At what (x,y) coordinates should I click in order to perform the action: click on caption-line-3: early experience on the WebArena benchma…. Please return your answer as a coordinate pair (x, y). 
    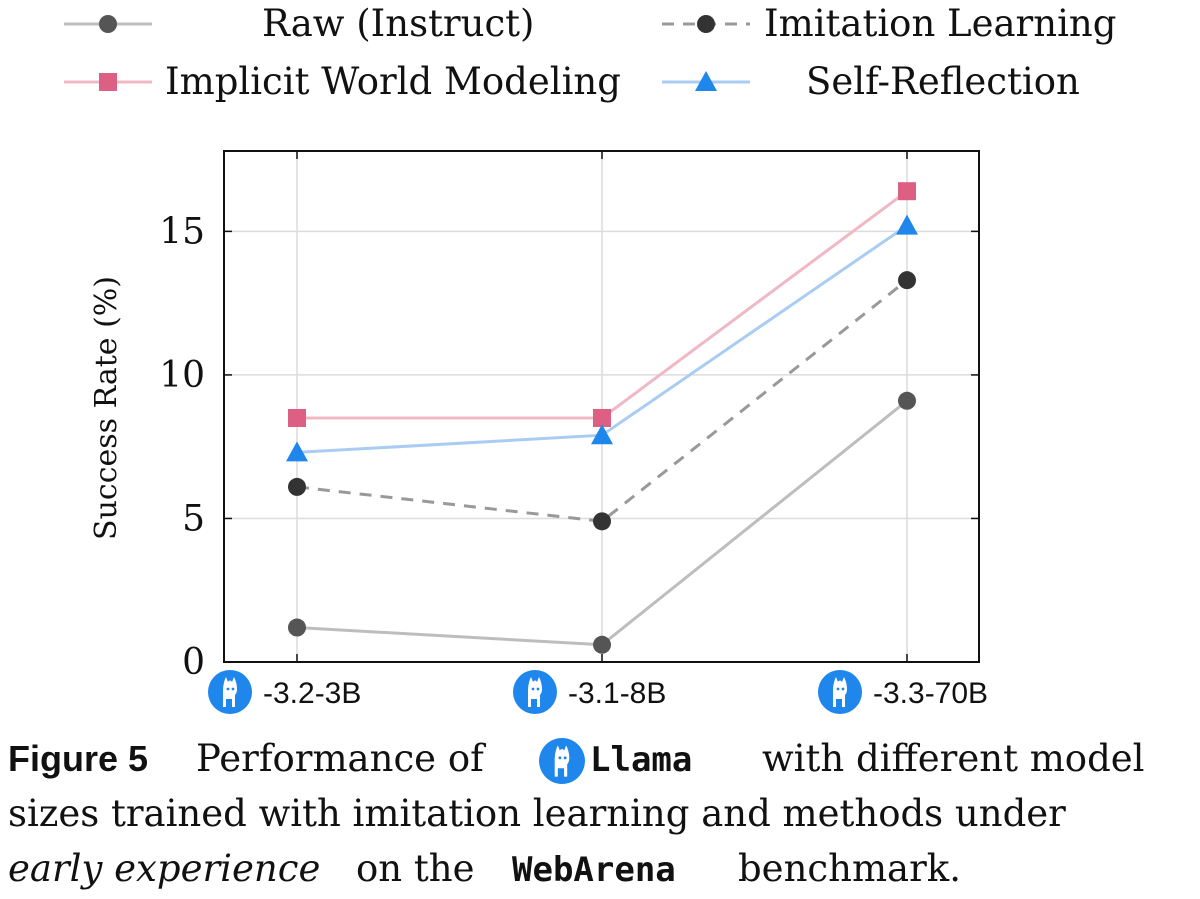
    Looking at the image, I should click on (484, 868).